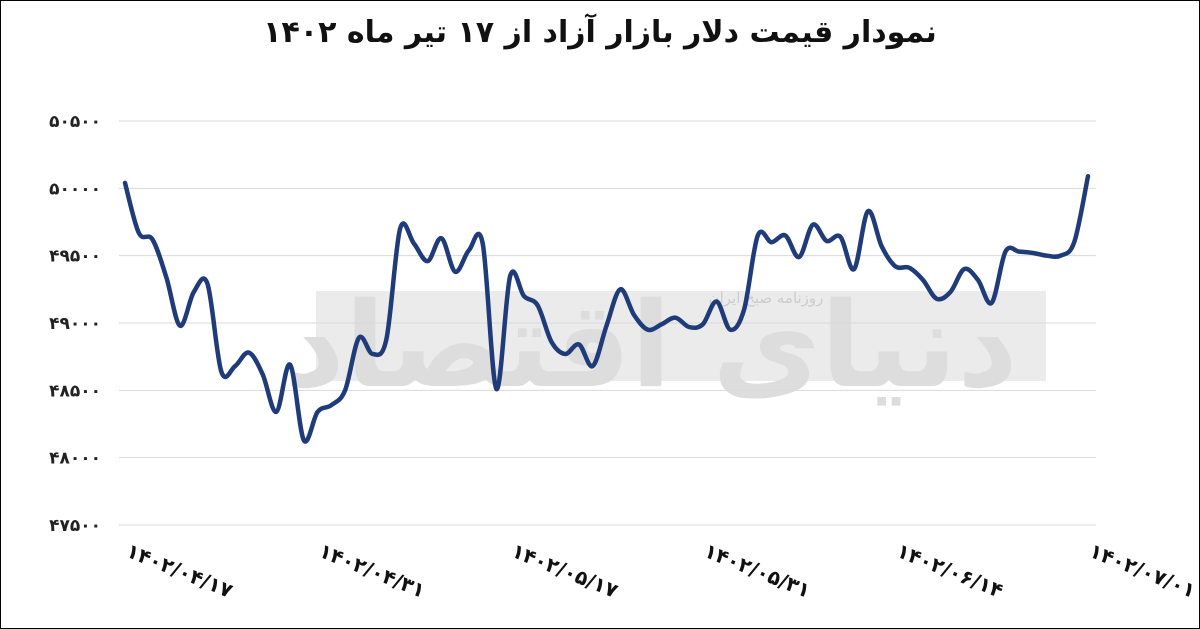  I want to click on y-tick-label: ۴۸۰۰۰, so click(75, 459).